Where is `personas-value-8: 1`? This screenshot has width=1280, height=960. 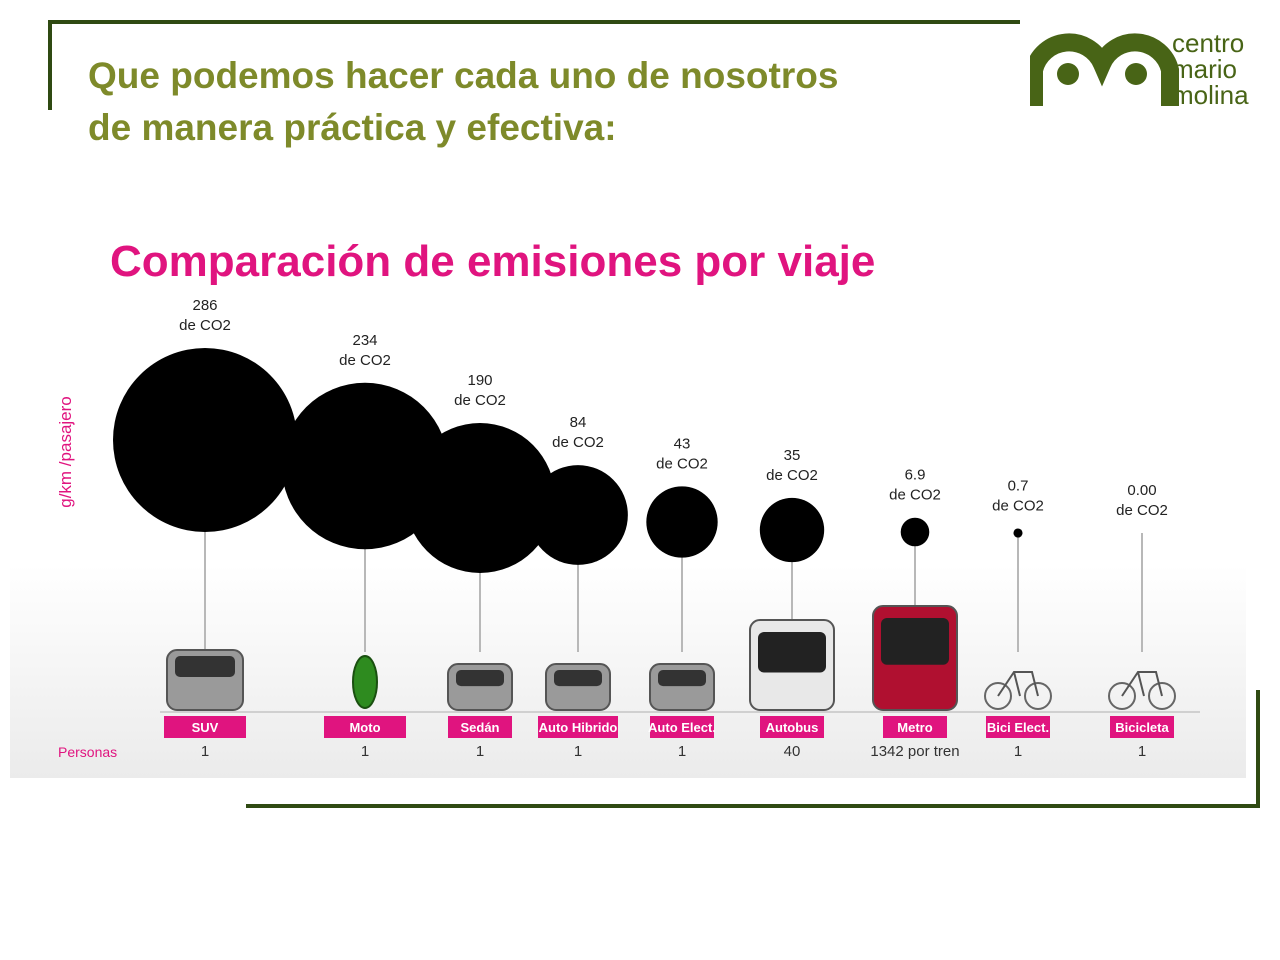 personas-value-8: 1 is located at coordinates (1018, 751).